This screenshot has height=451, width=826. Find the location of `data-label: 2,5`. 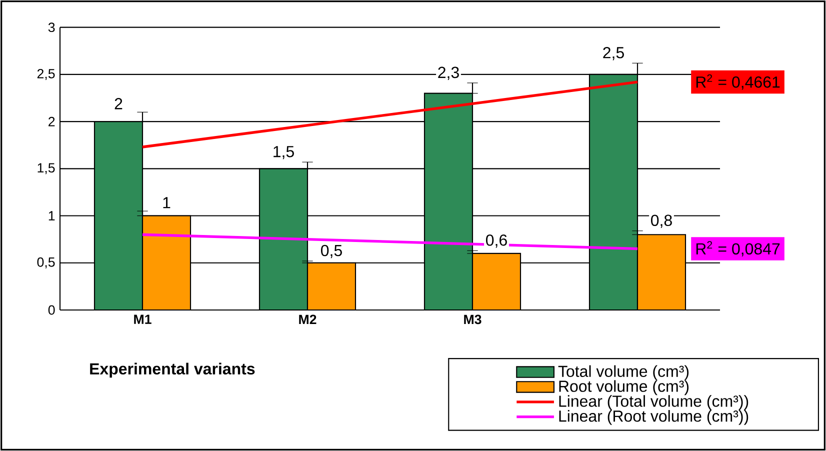

data-label: 2,5 is located at coordinates (613, 53).